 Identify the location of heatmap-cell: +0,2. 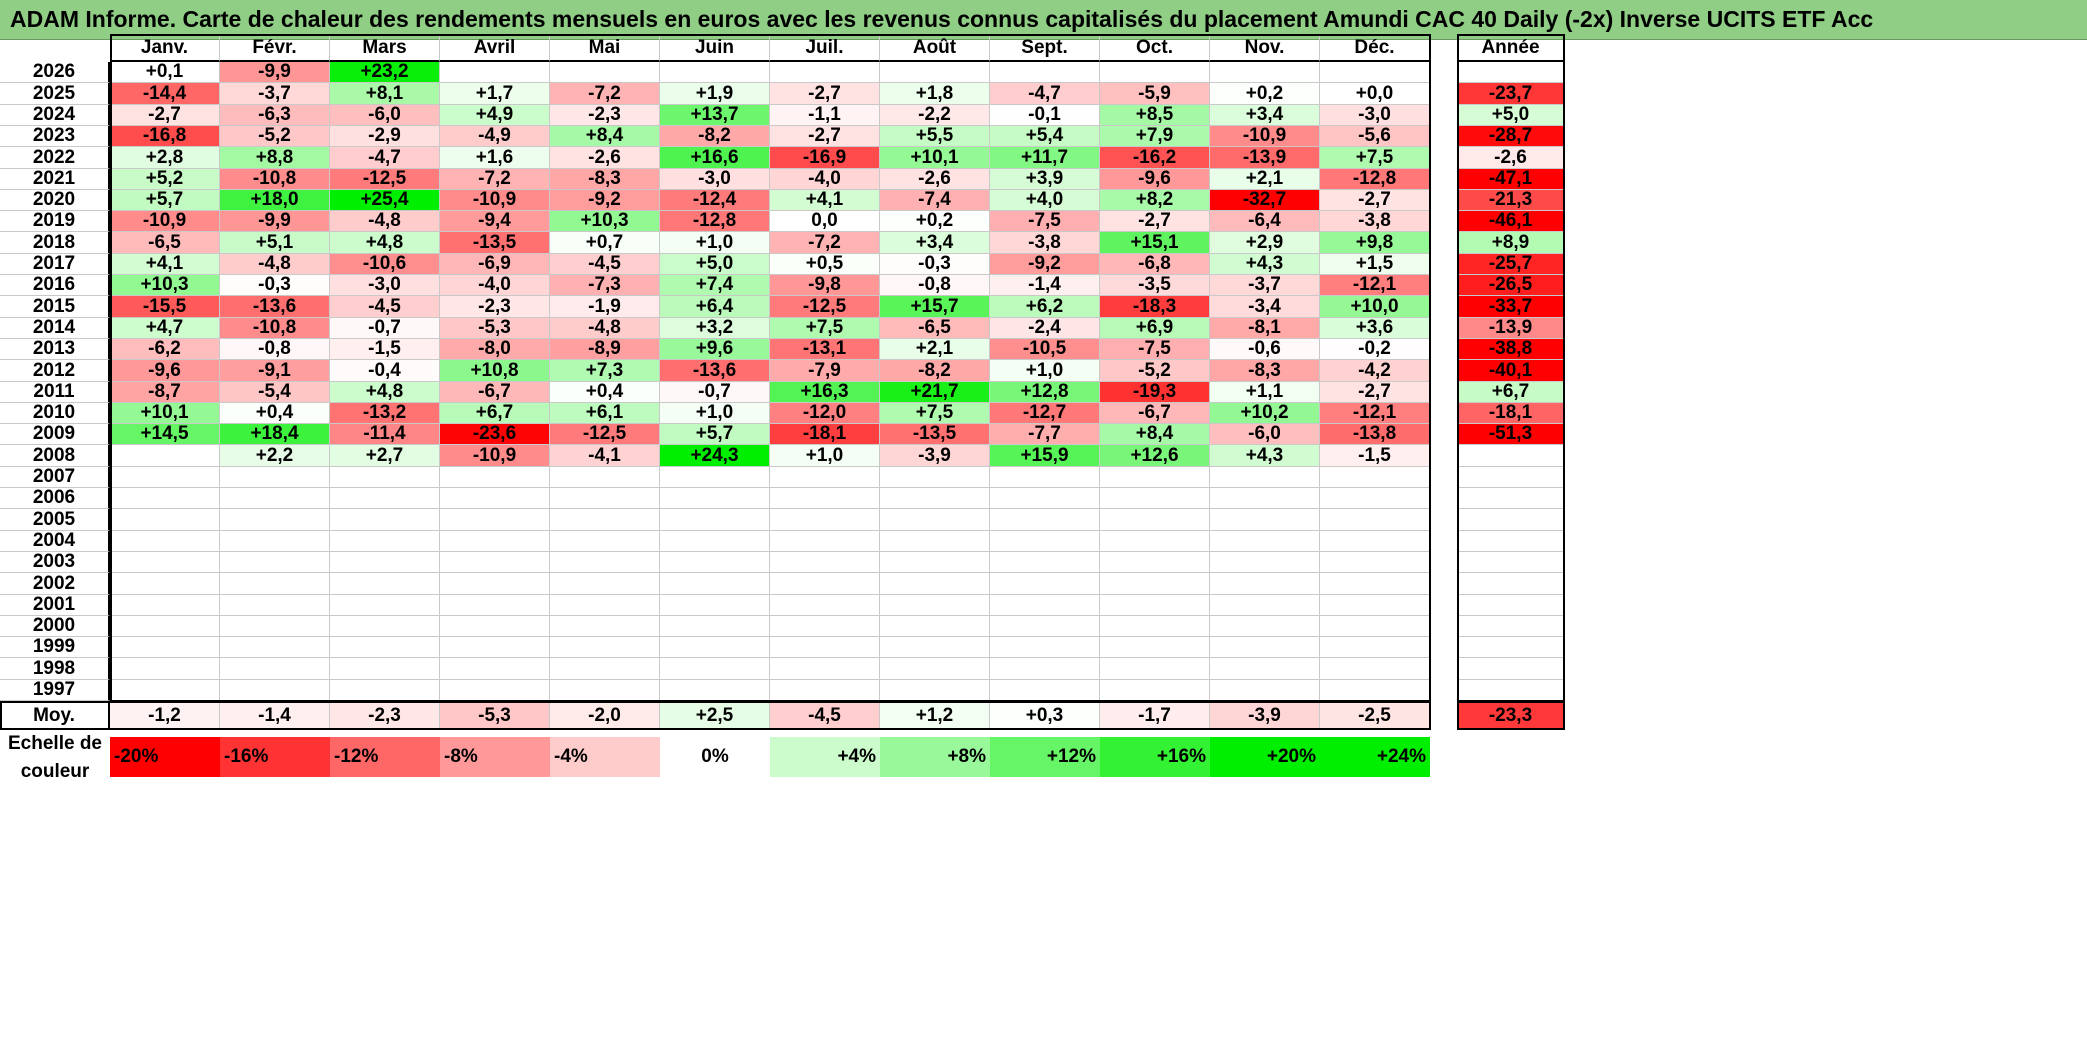
(1265, 94).